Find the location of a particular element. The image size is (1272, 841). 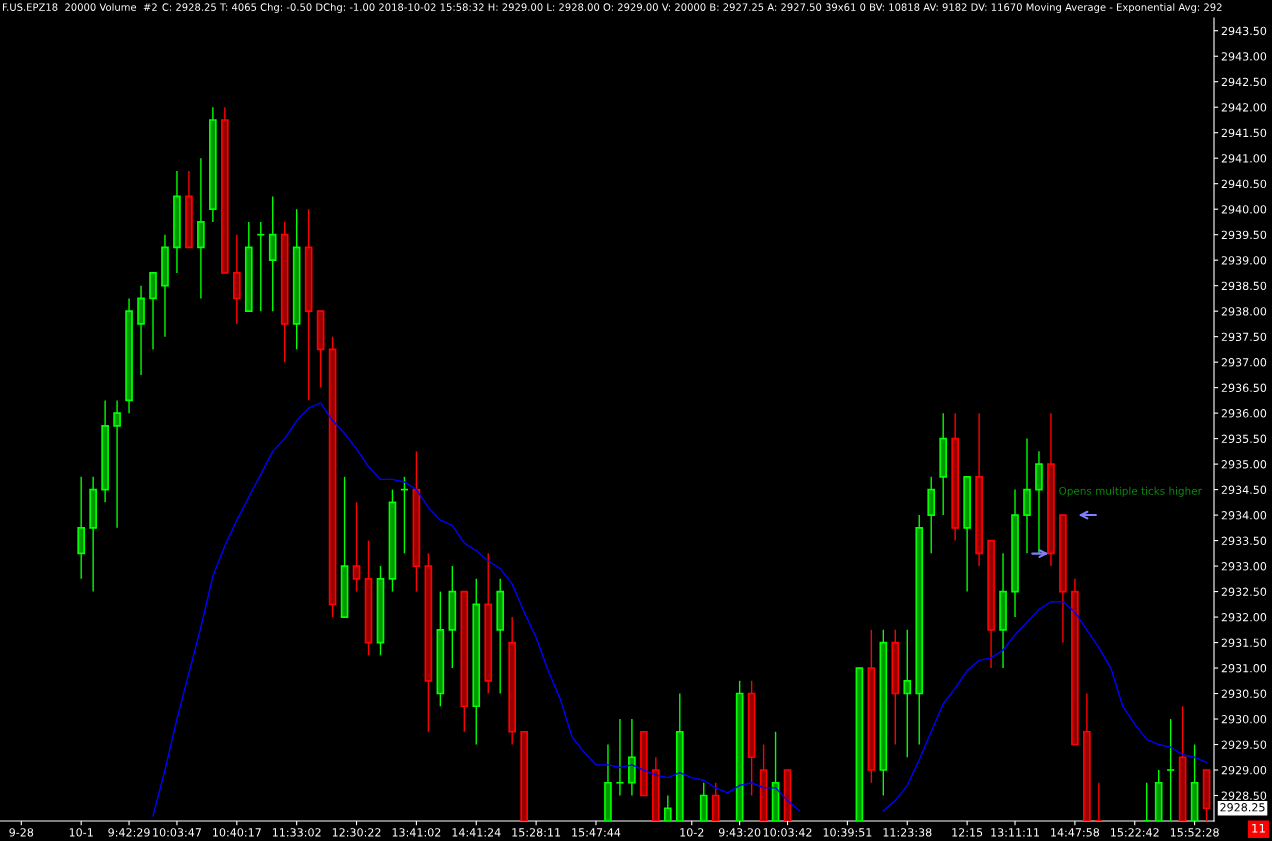

y-tick-label: 2934.00 is located at coordinates (1244, 515).